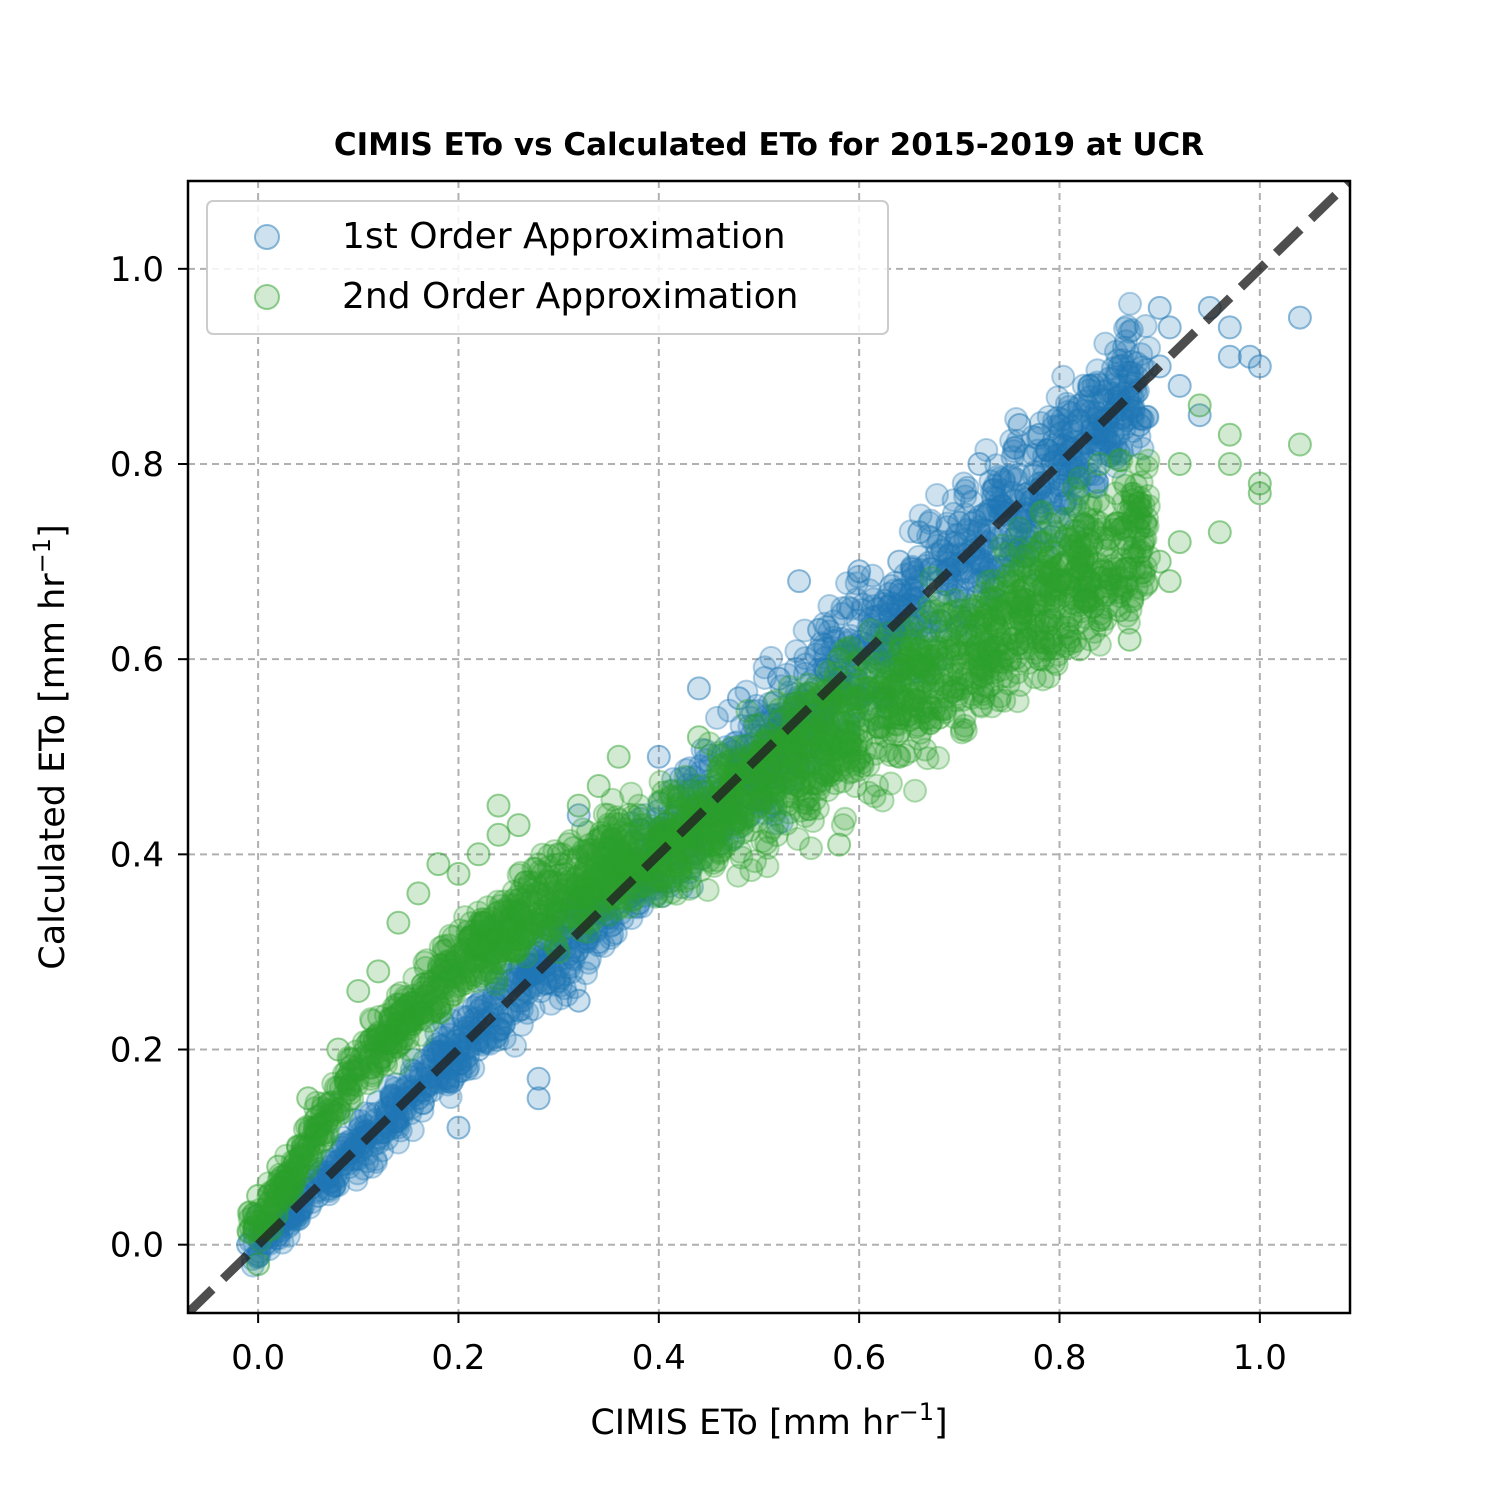  Describe the element at coordinates (137, 465) in the screenshot. I see `y-tick-label: 0.8` at that location.